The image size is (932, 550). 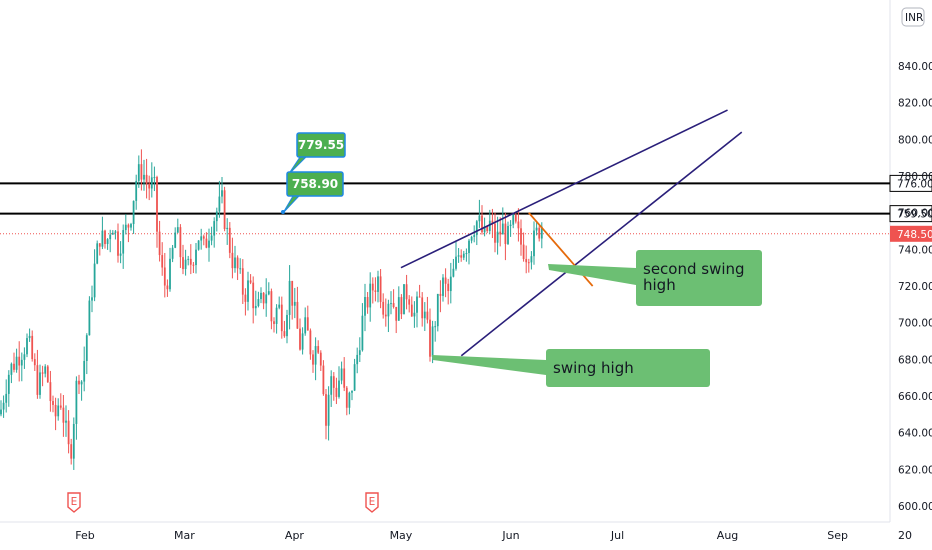 What do you see at coordinates (915, 67) in the screenshot?
I see `y-tick-label: 840.00` at bounding box center [915, 67].